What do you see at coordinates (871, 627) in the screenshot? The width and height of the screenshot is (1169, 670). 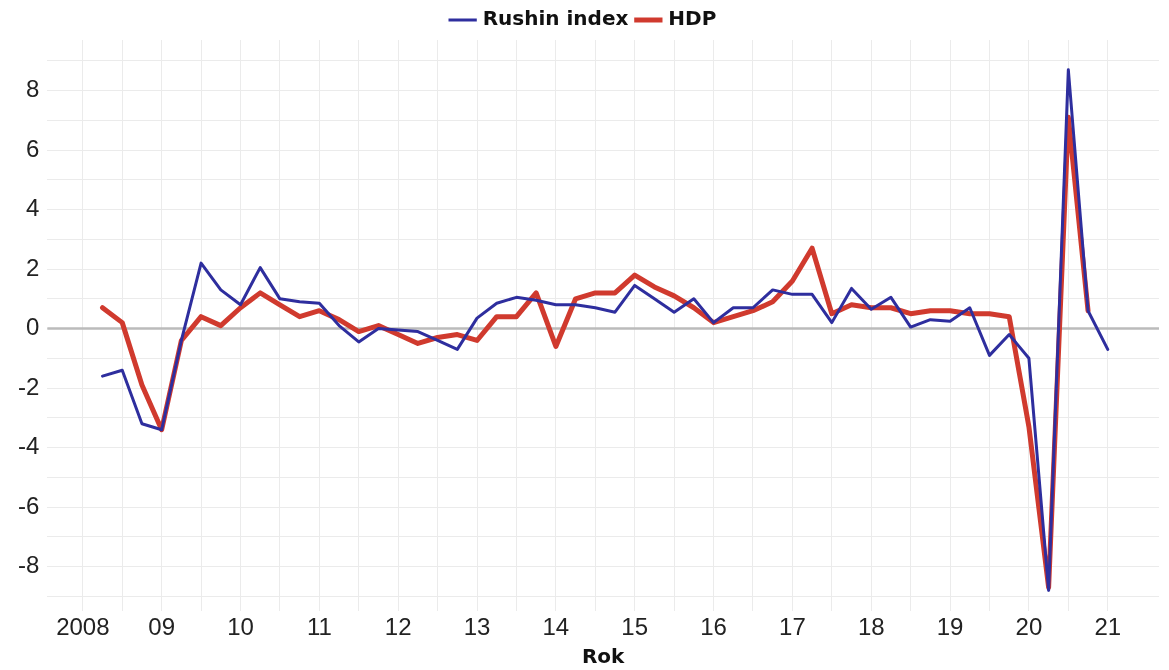 I see `x-tick-label: 18` at bounding box center [871, 627].